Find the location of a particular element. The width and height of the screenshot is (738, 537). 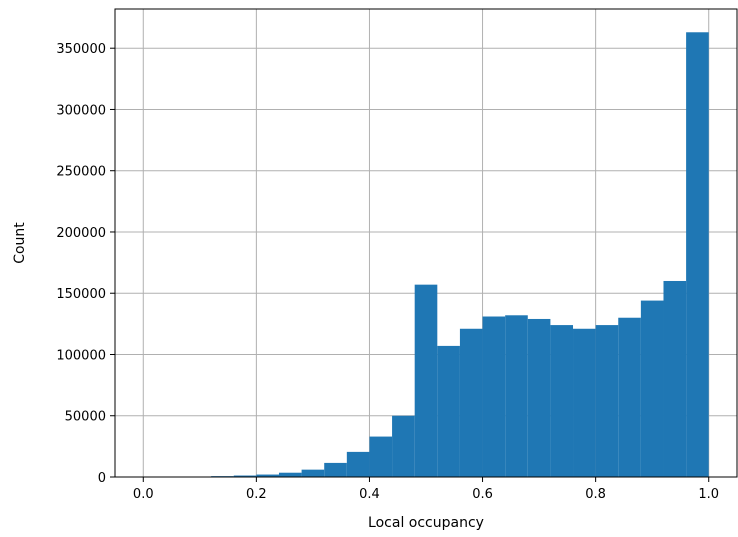

y-axis-label: Count is located at coordinates (20, 243).